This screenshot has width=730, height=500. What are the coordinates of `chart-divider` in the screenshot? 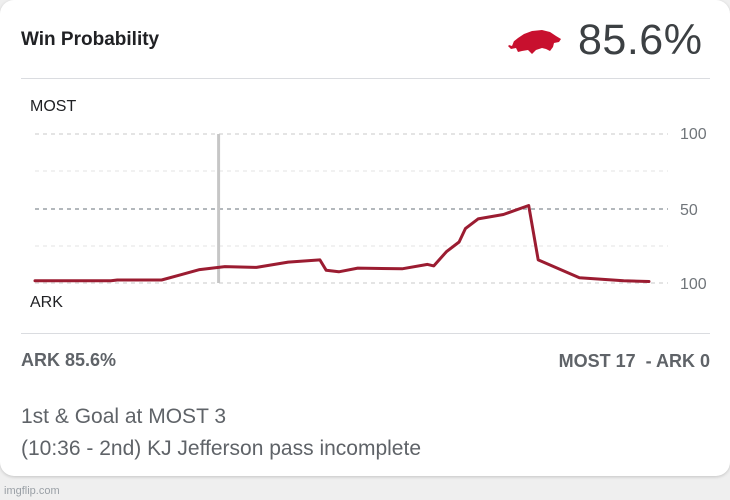 It's located at (365, 333).